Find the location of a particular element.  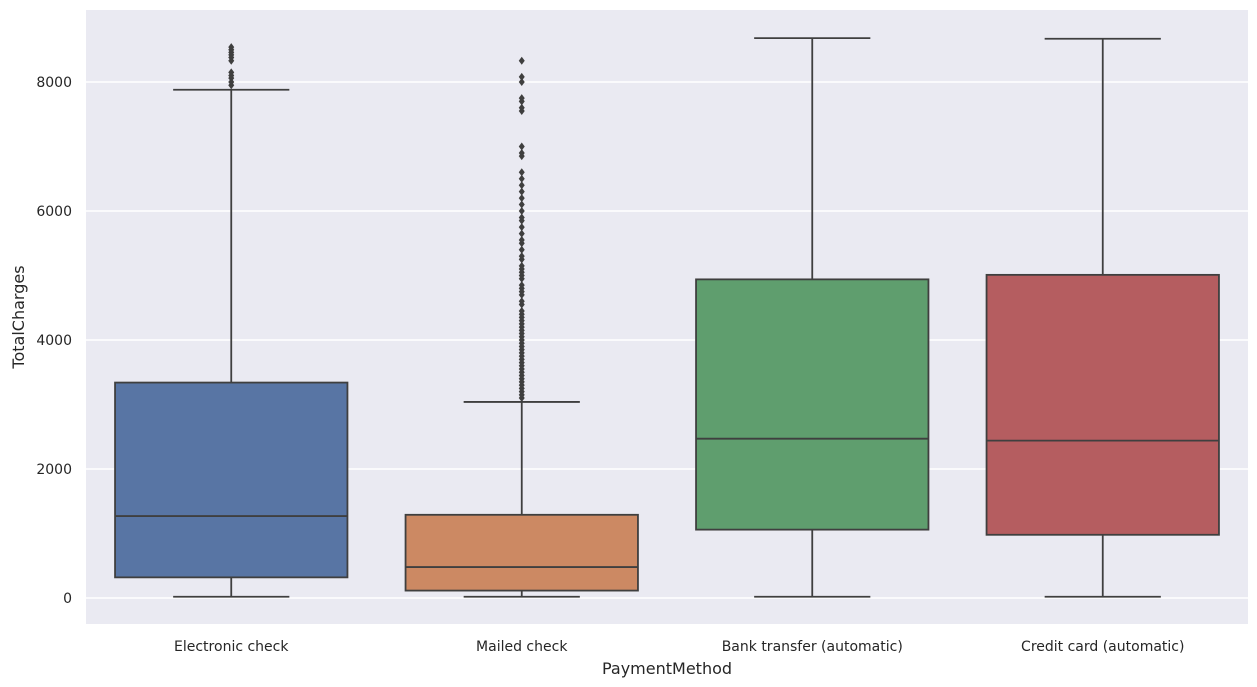

y-tick-label: 8000 is located at coordinates (54, 83).